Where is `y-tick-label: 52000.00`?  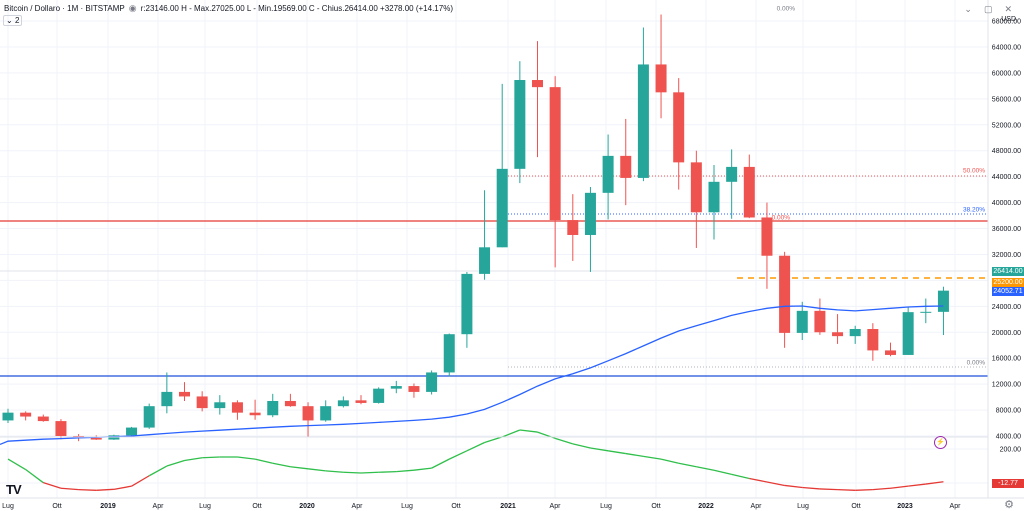
y-tick-label: 52000.00 is located at coordinates (1006, 125).